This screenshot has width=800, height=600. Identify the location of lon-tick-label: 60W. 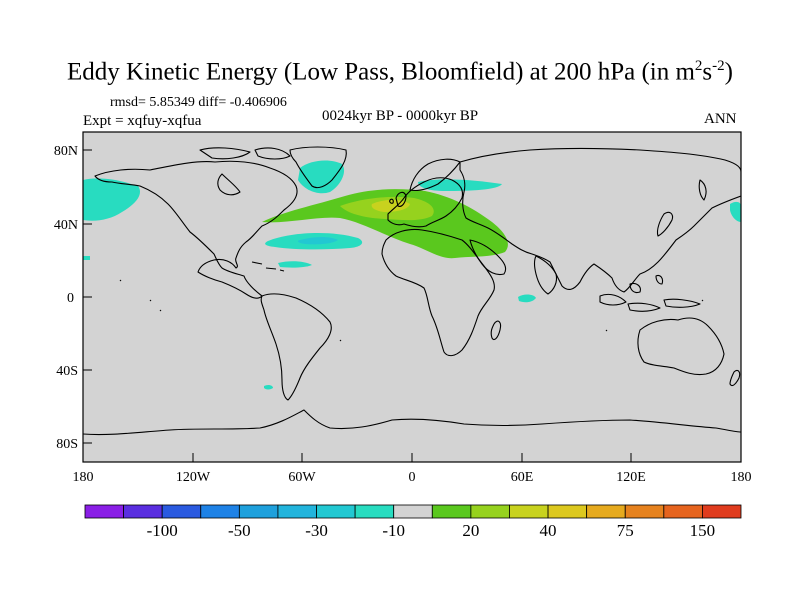
(302, 477).